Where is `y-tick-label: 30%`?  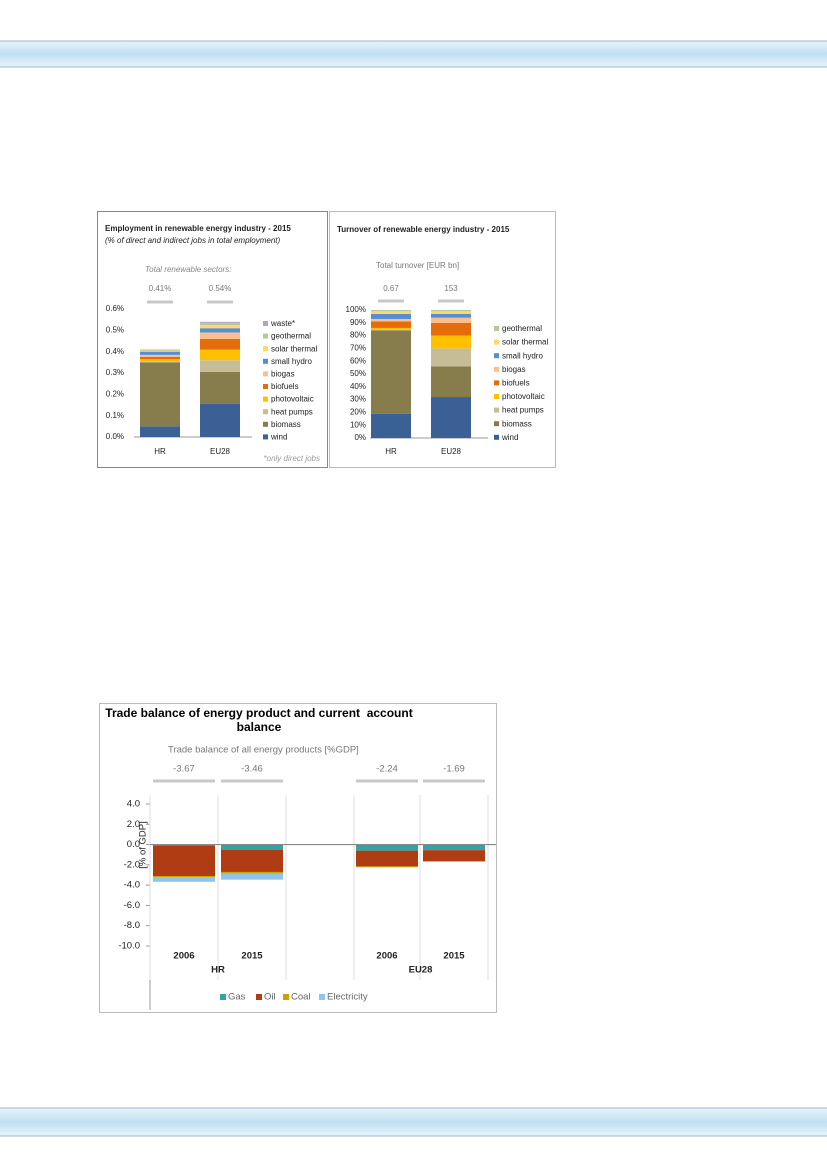
y-tick-label: 30% is located at coordinates (358, 399).